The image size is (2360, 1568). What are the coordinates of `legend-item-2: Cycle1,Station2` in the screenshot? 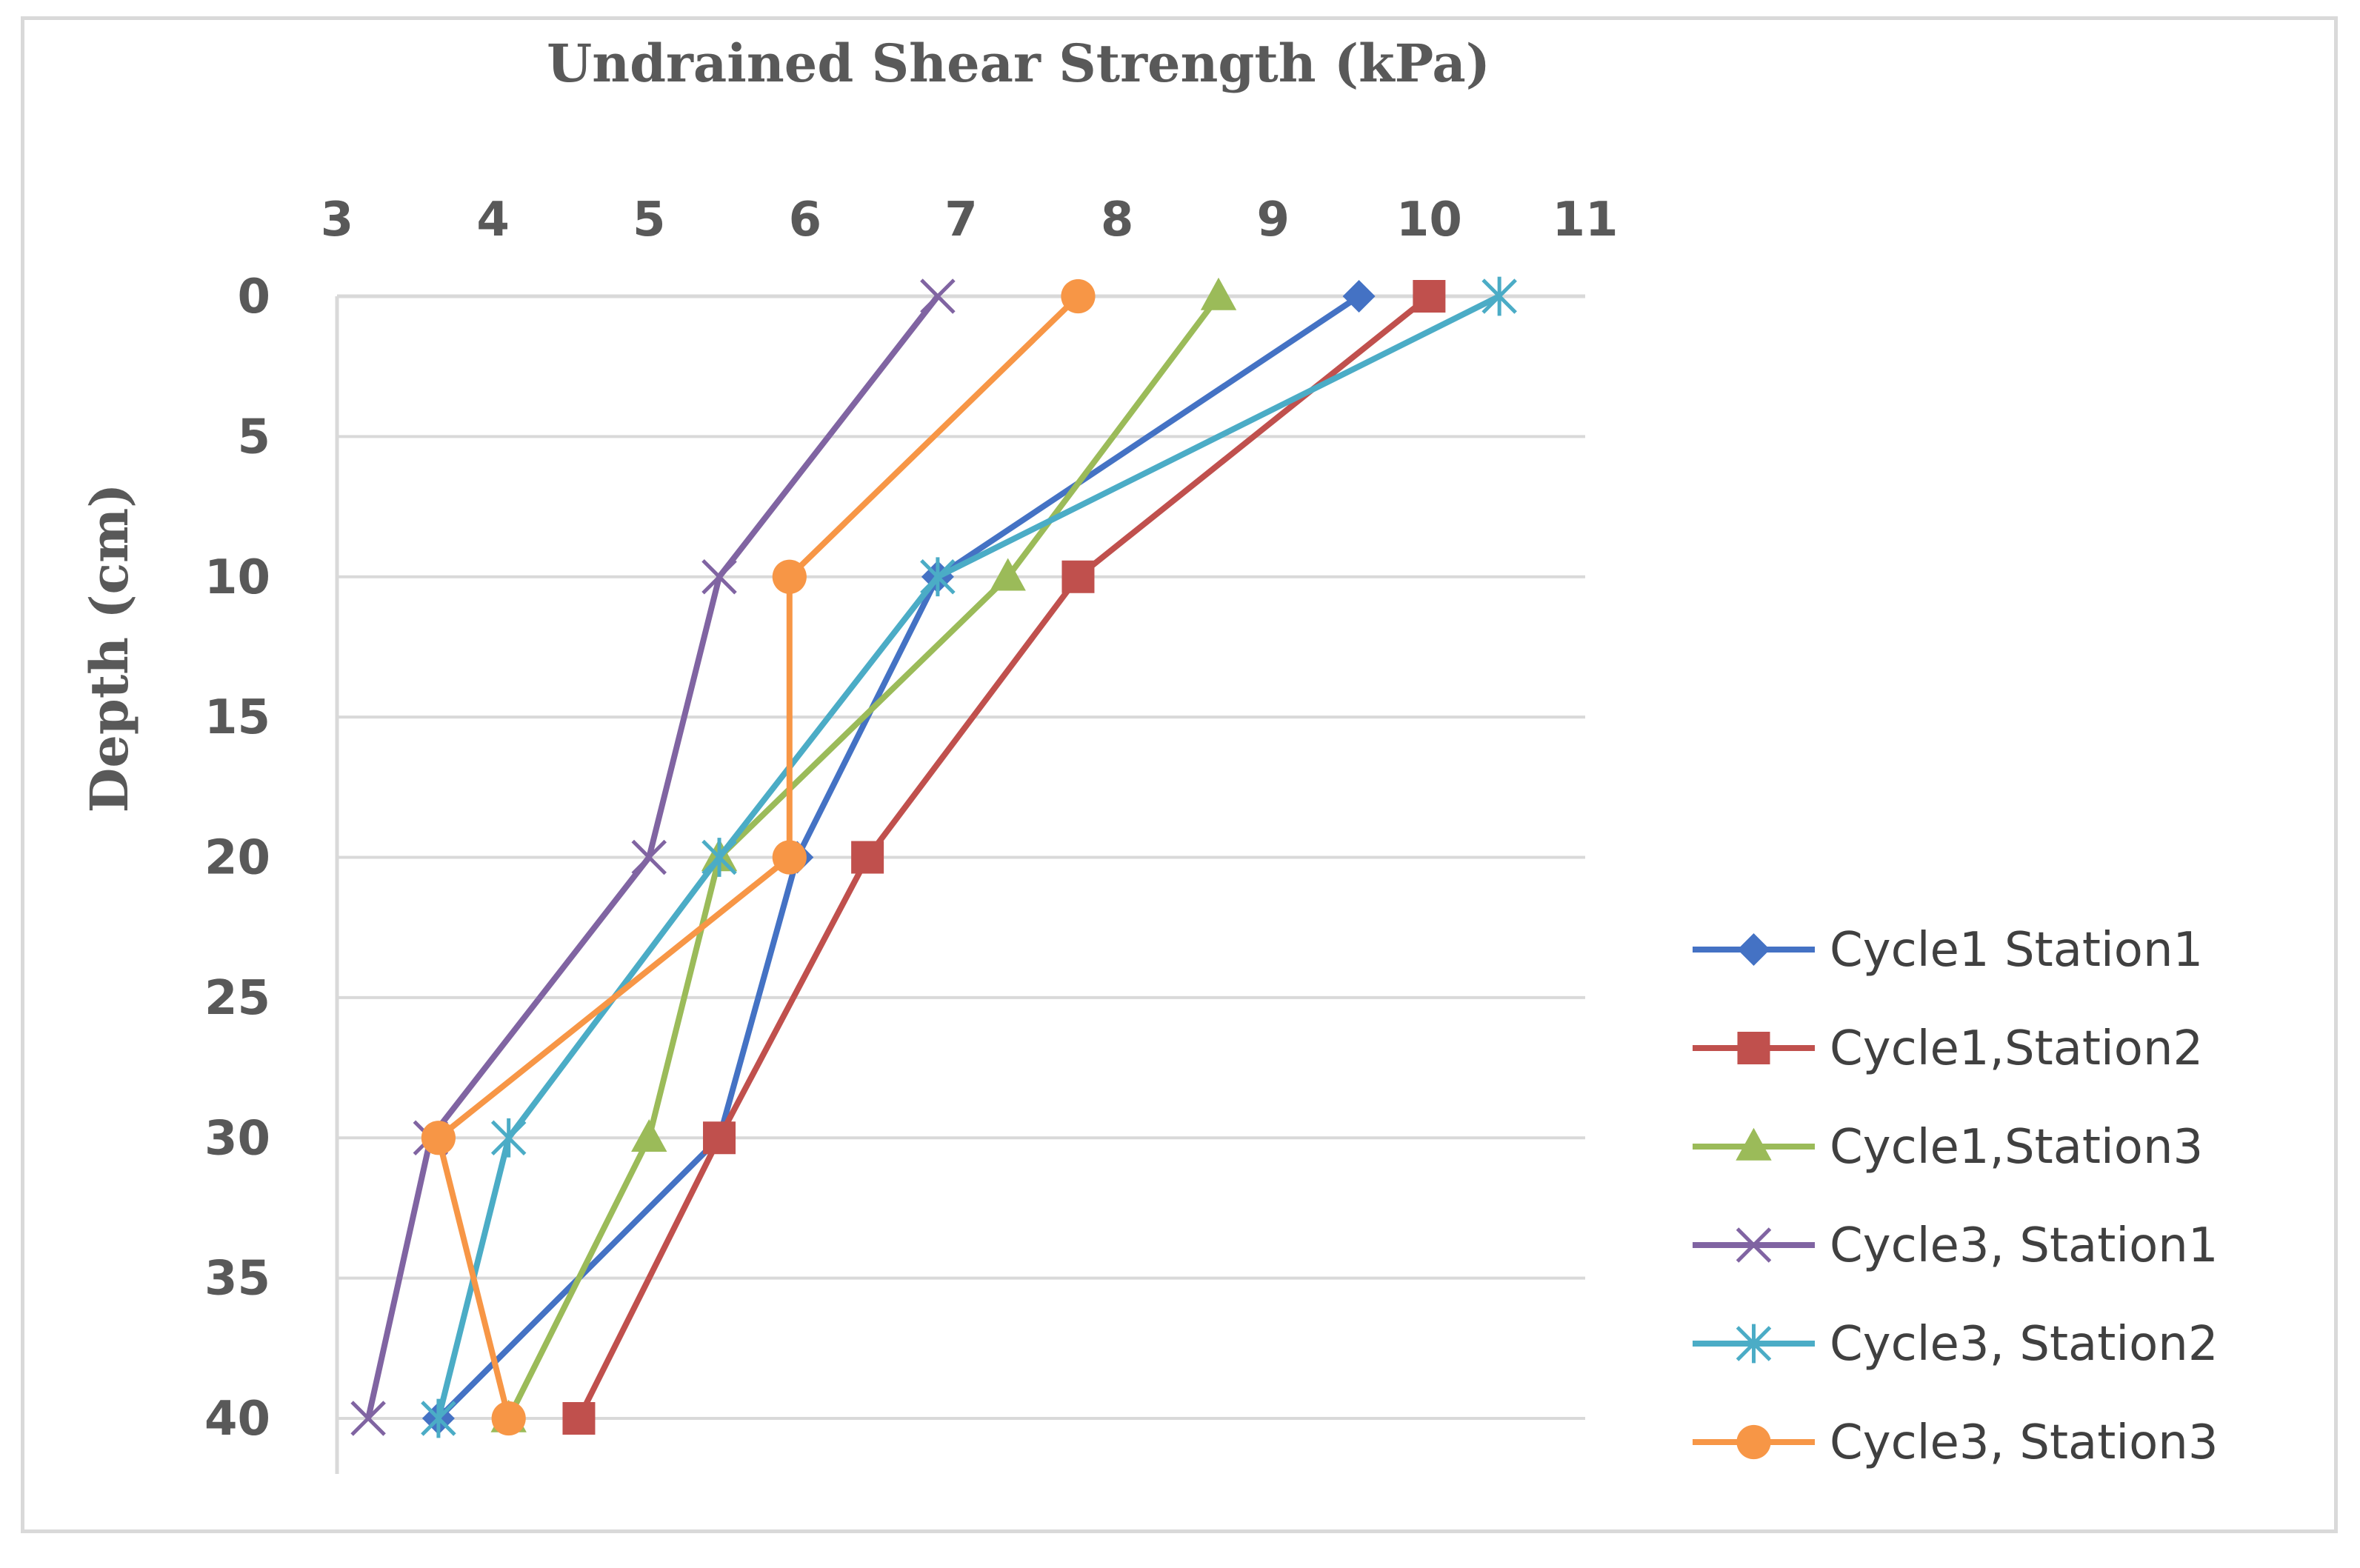 It's located at (1948, 1048).